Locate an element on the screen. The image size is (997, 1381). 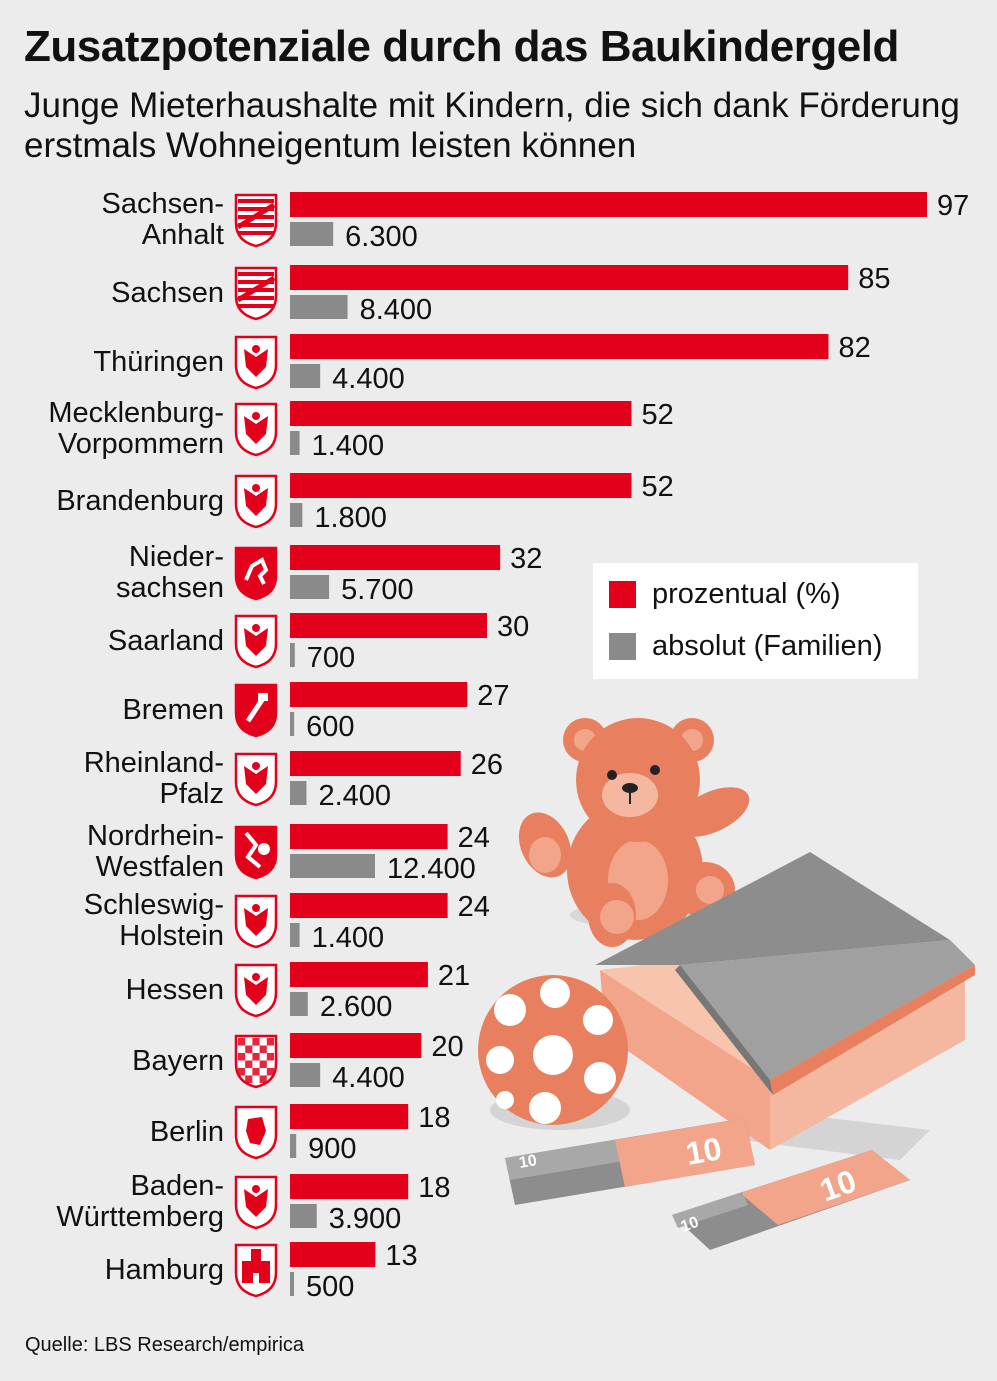
category-label-3: Mecklenburg-Vorpommern is located at coordinates (136, 428).